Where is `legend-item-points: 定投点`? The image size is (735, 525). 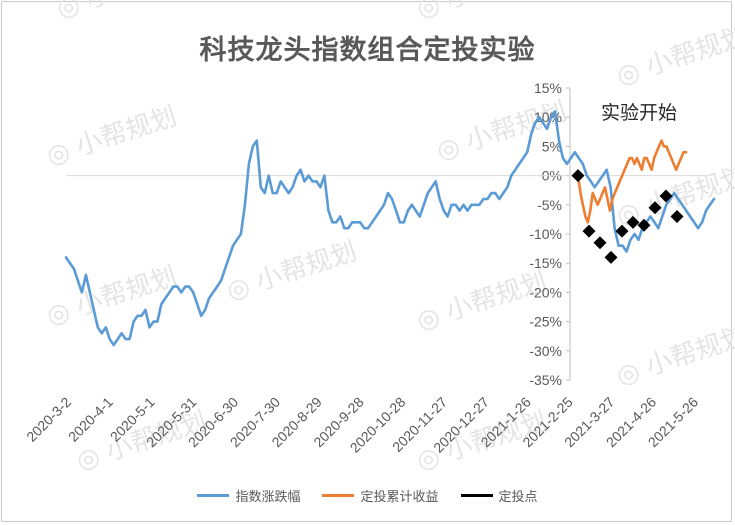
legend-item-points: 定投点 is located at coordinates (499, 495).